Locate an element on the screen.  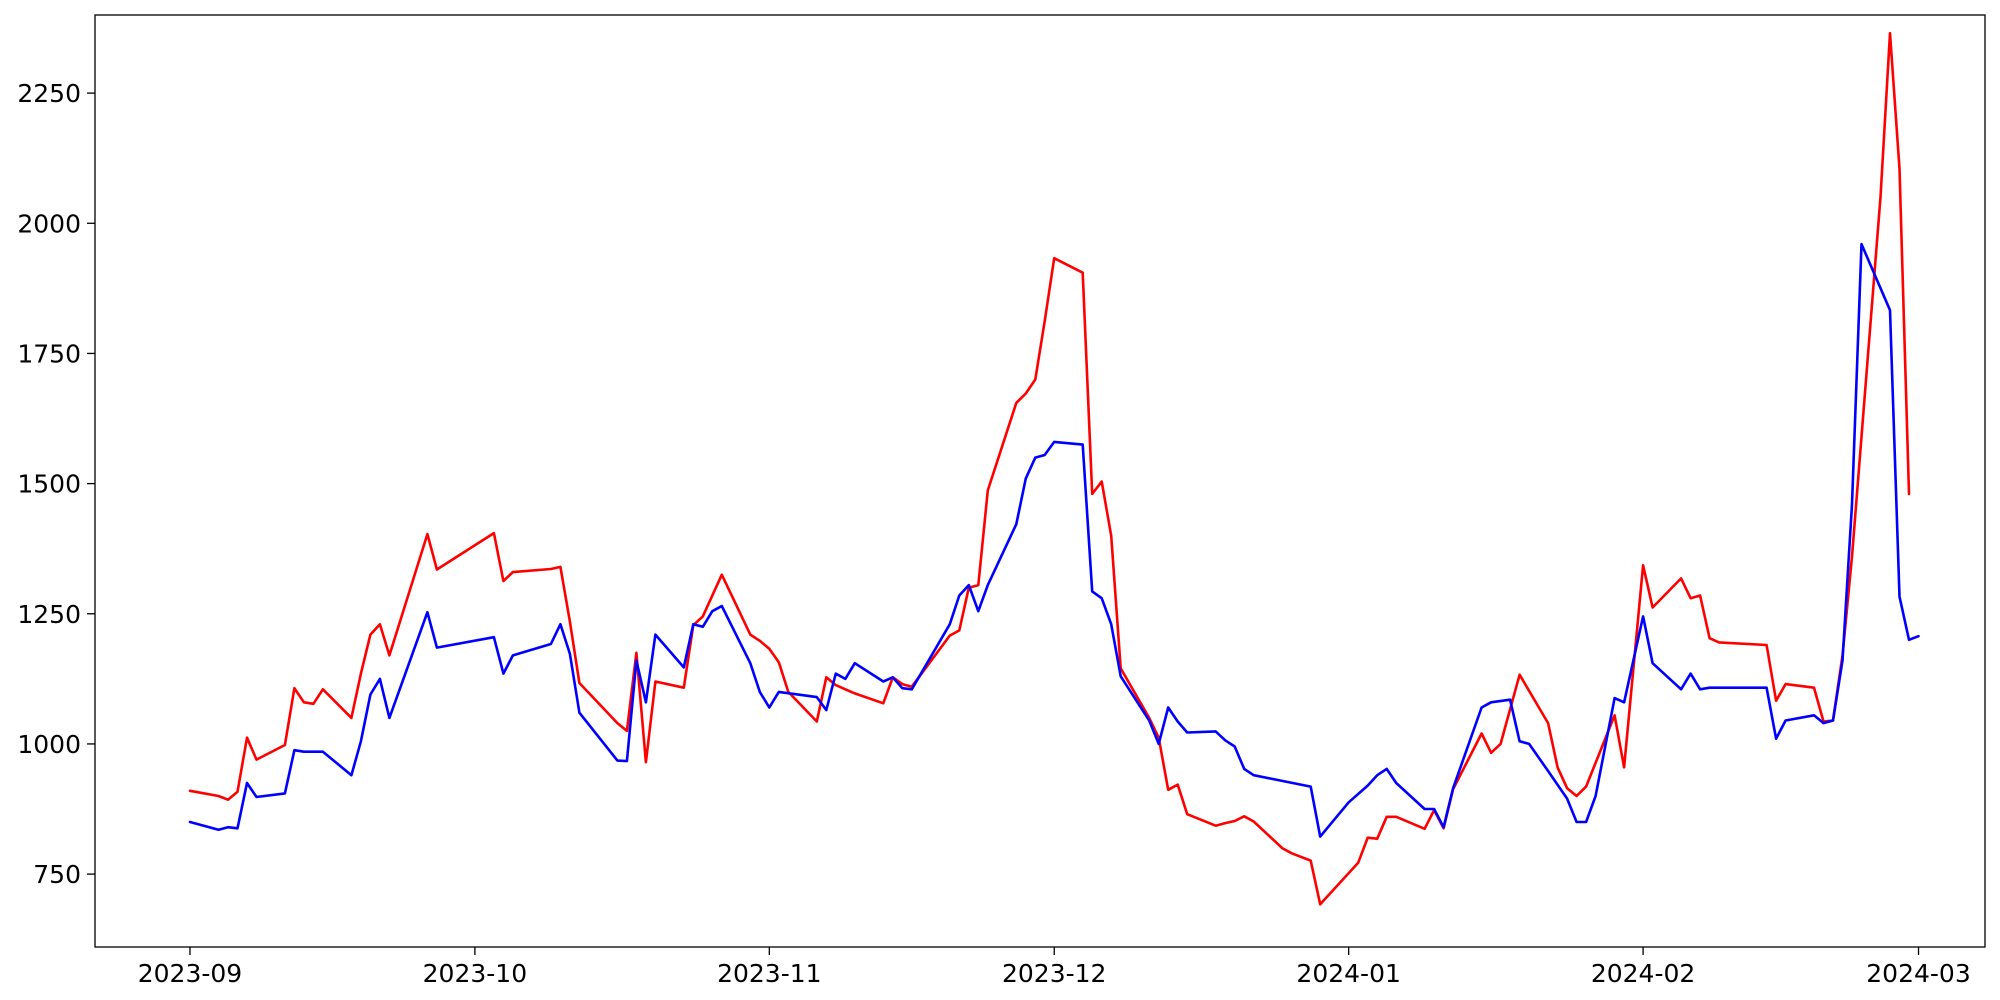
y-tick-label: 1750 is located at coordinates (49, 353).